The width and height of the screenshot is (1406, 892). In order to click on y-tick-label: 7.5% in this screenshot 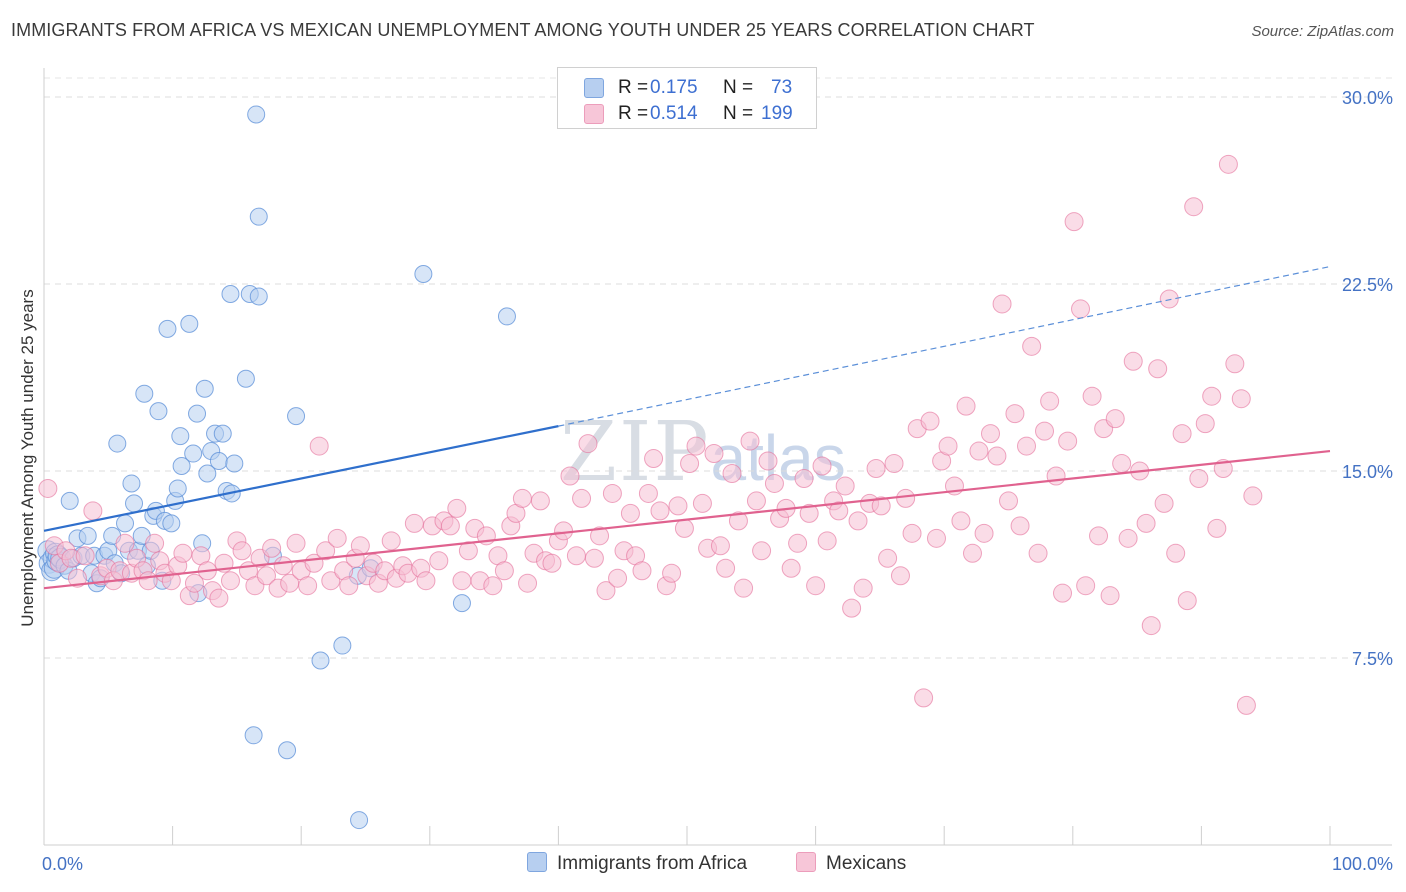, I will do `click(1372, 659)`.